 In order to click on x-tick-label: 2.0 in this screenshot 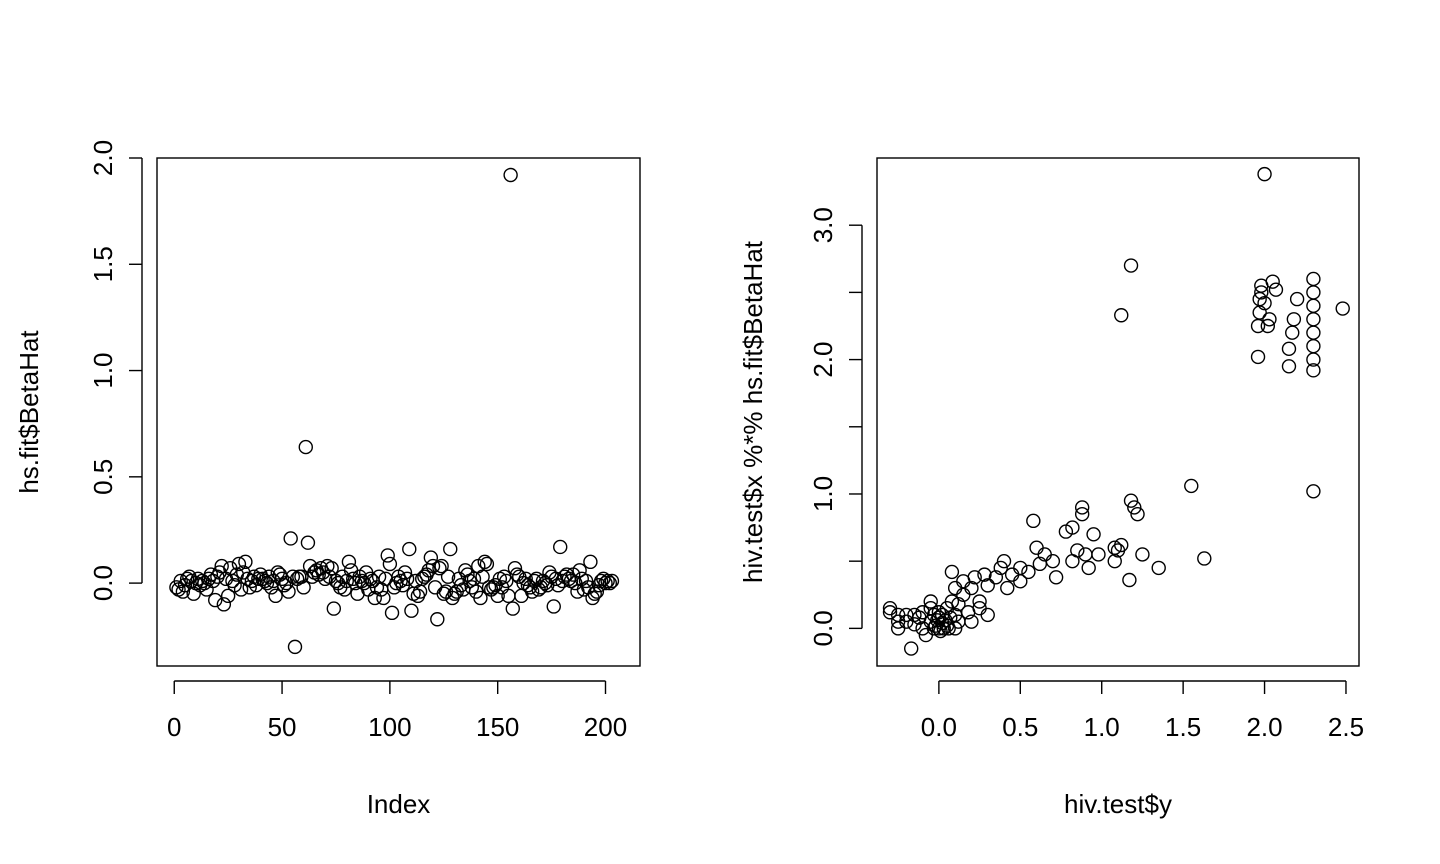, I will do `click(1264, 727)`.